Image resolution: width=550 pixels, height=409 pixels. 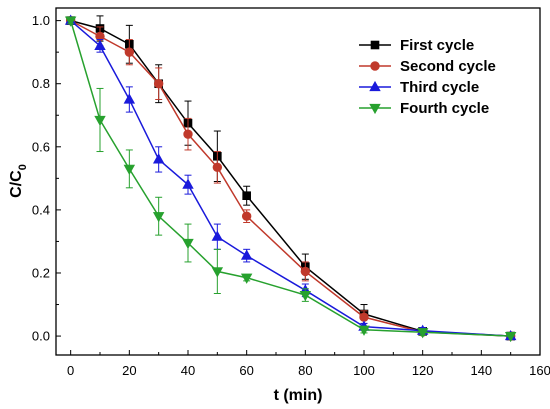 What do you see at coordinates (539, 370) in the screenshot?
I see `x-tick-label: 160` at bounding box center [539, 370].